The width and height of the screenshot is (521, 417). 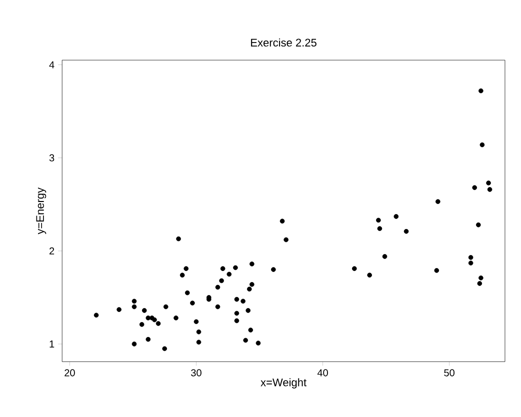 What do you see at coordinates (283, 383) in the screenshot?
I see `x-axis-title: x=Weight` at bounding box center [283, 383].